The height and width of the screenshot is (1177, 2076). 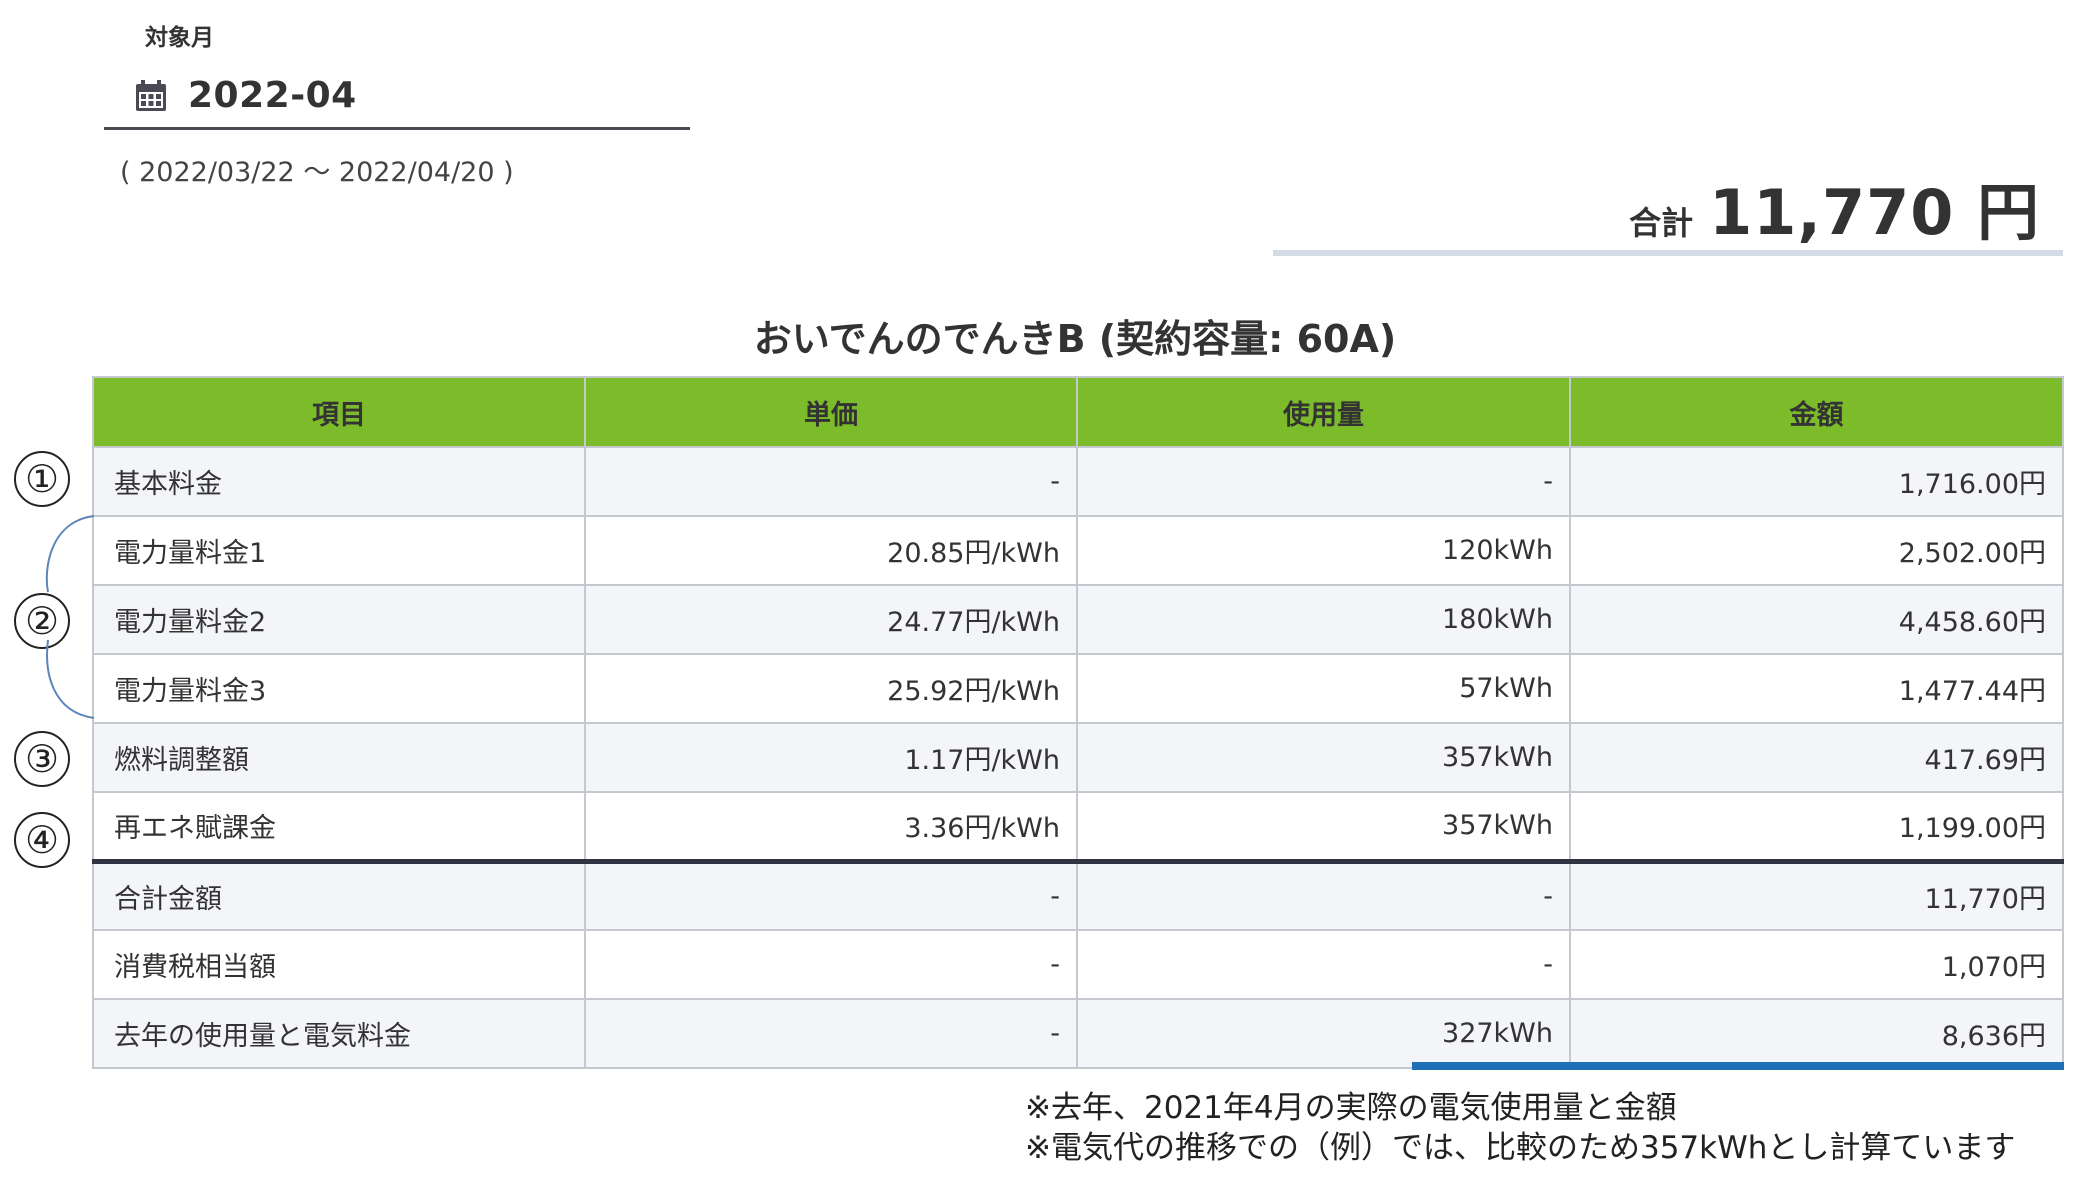 I want to click on row-item: 消費税相当額, so click(x=339, y=964).